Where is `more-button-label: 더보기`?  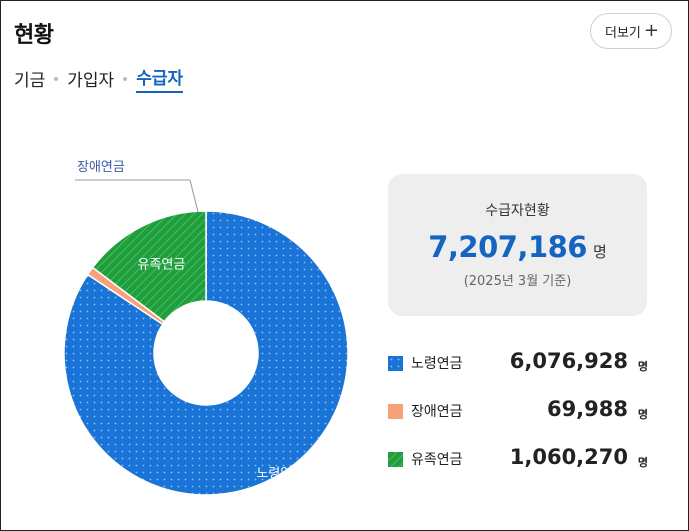
more-button-label: 더보기 is located at coordinates (623, 33).